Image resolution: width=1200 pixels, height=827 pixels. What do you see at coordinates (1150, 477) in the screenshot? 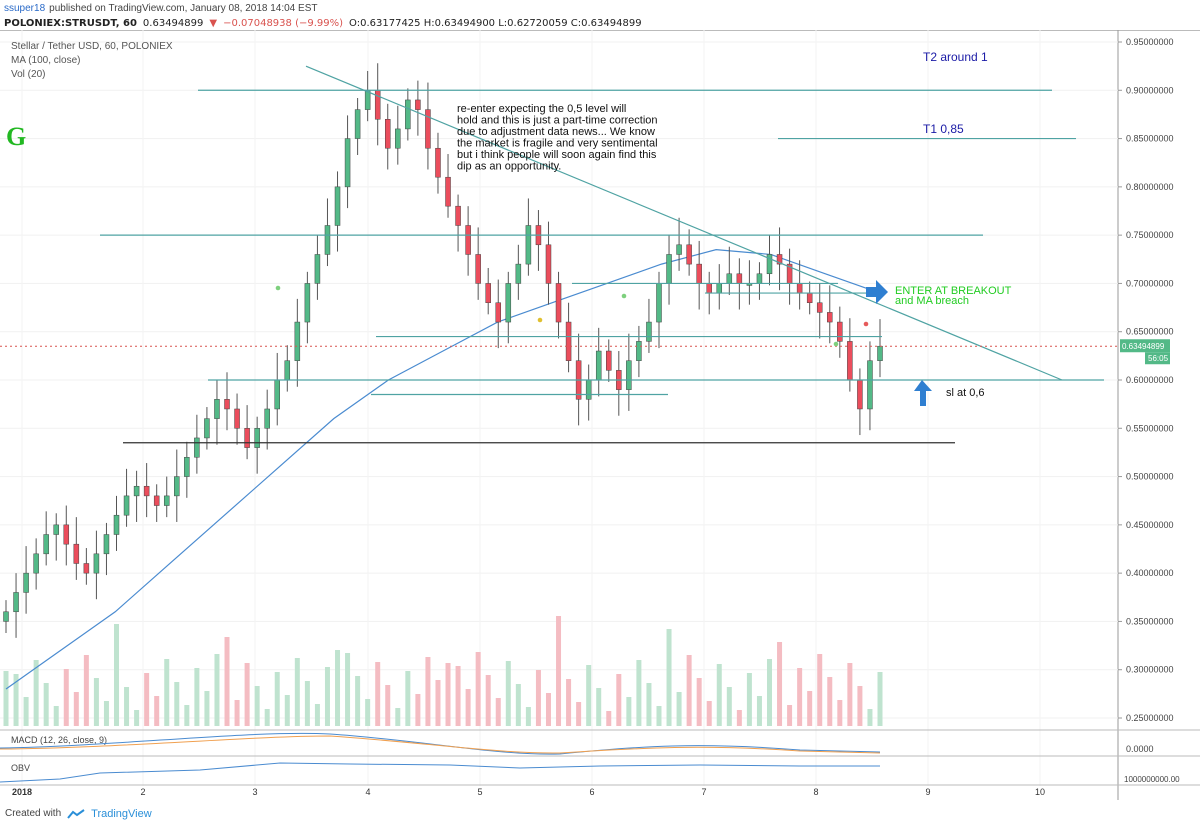
I see `y-tick-label: 0.50000000` at bounding box center [1150, 477].